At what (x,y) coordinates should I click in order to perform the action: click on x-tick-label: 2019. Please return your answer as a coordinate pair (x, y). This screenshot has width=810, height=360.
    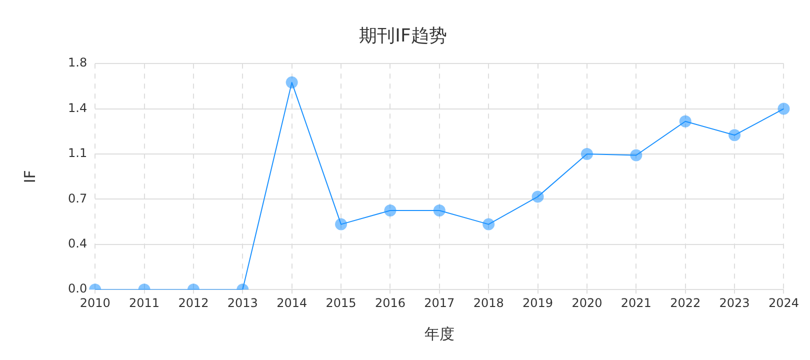
    Looking at the image, I should click on (538, 303).